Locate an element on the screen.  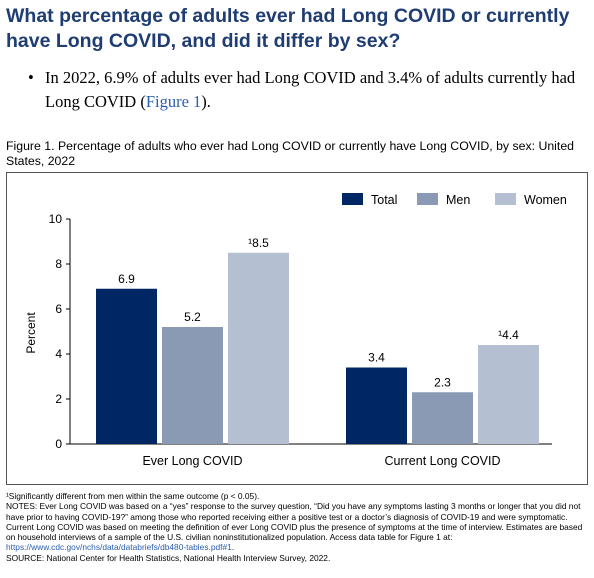
x-category-label: Ever Long COVID is located at coordinates (192, 461).